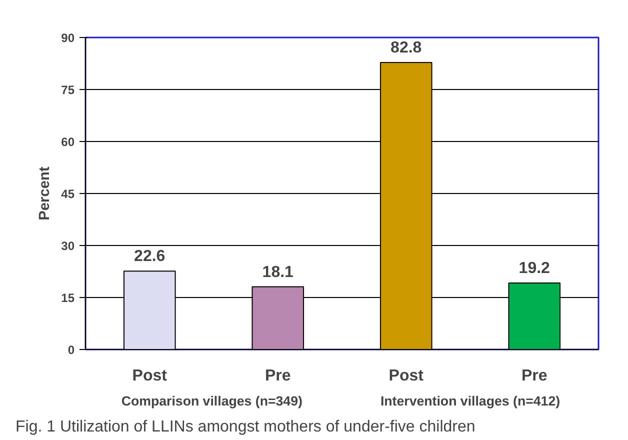  I want to click on data-label: 19.2, so click(534, 268).